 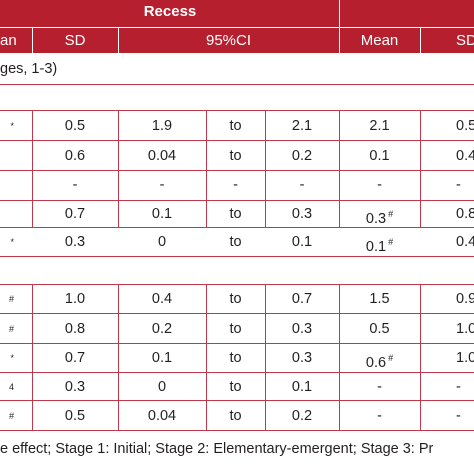 I want to click on header-sd-2: SD, so click(x=465, y=40).